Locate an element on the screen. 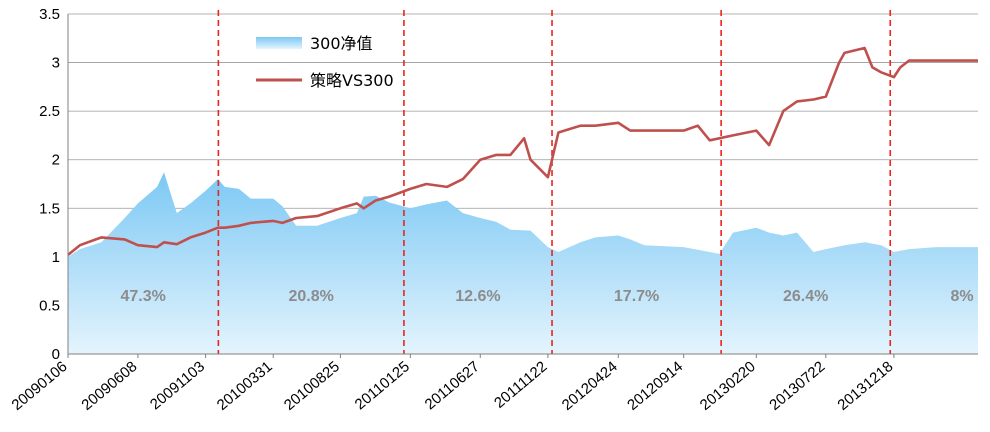 Image resolution: width=990 pixels, height=432 pixels. period-return-label: 26.4% is located at coordinates (805, 296).